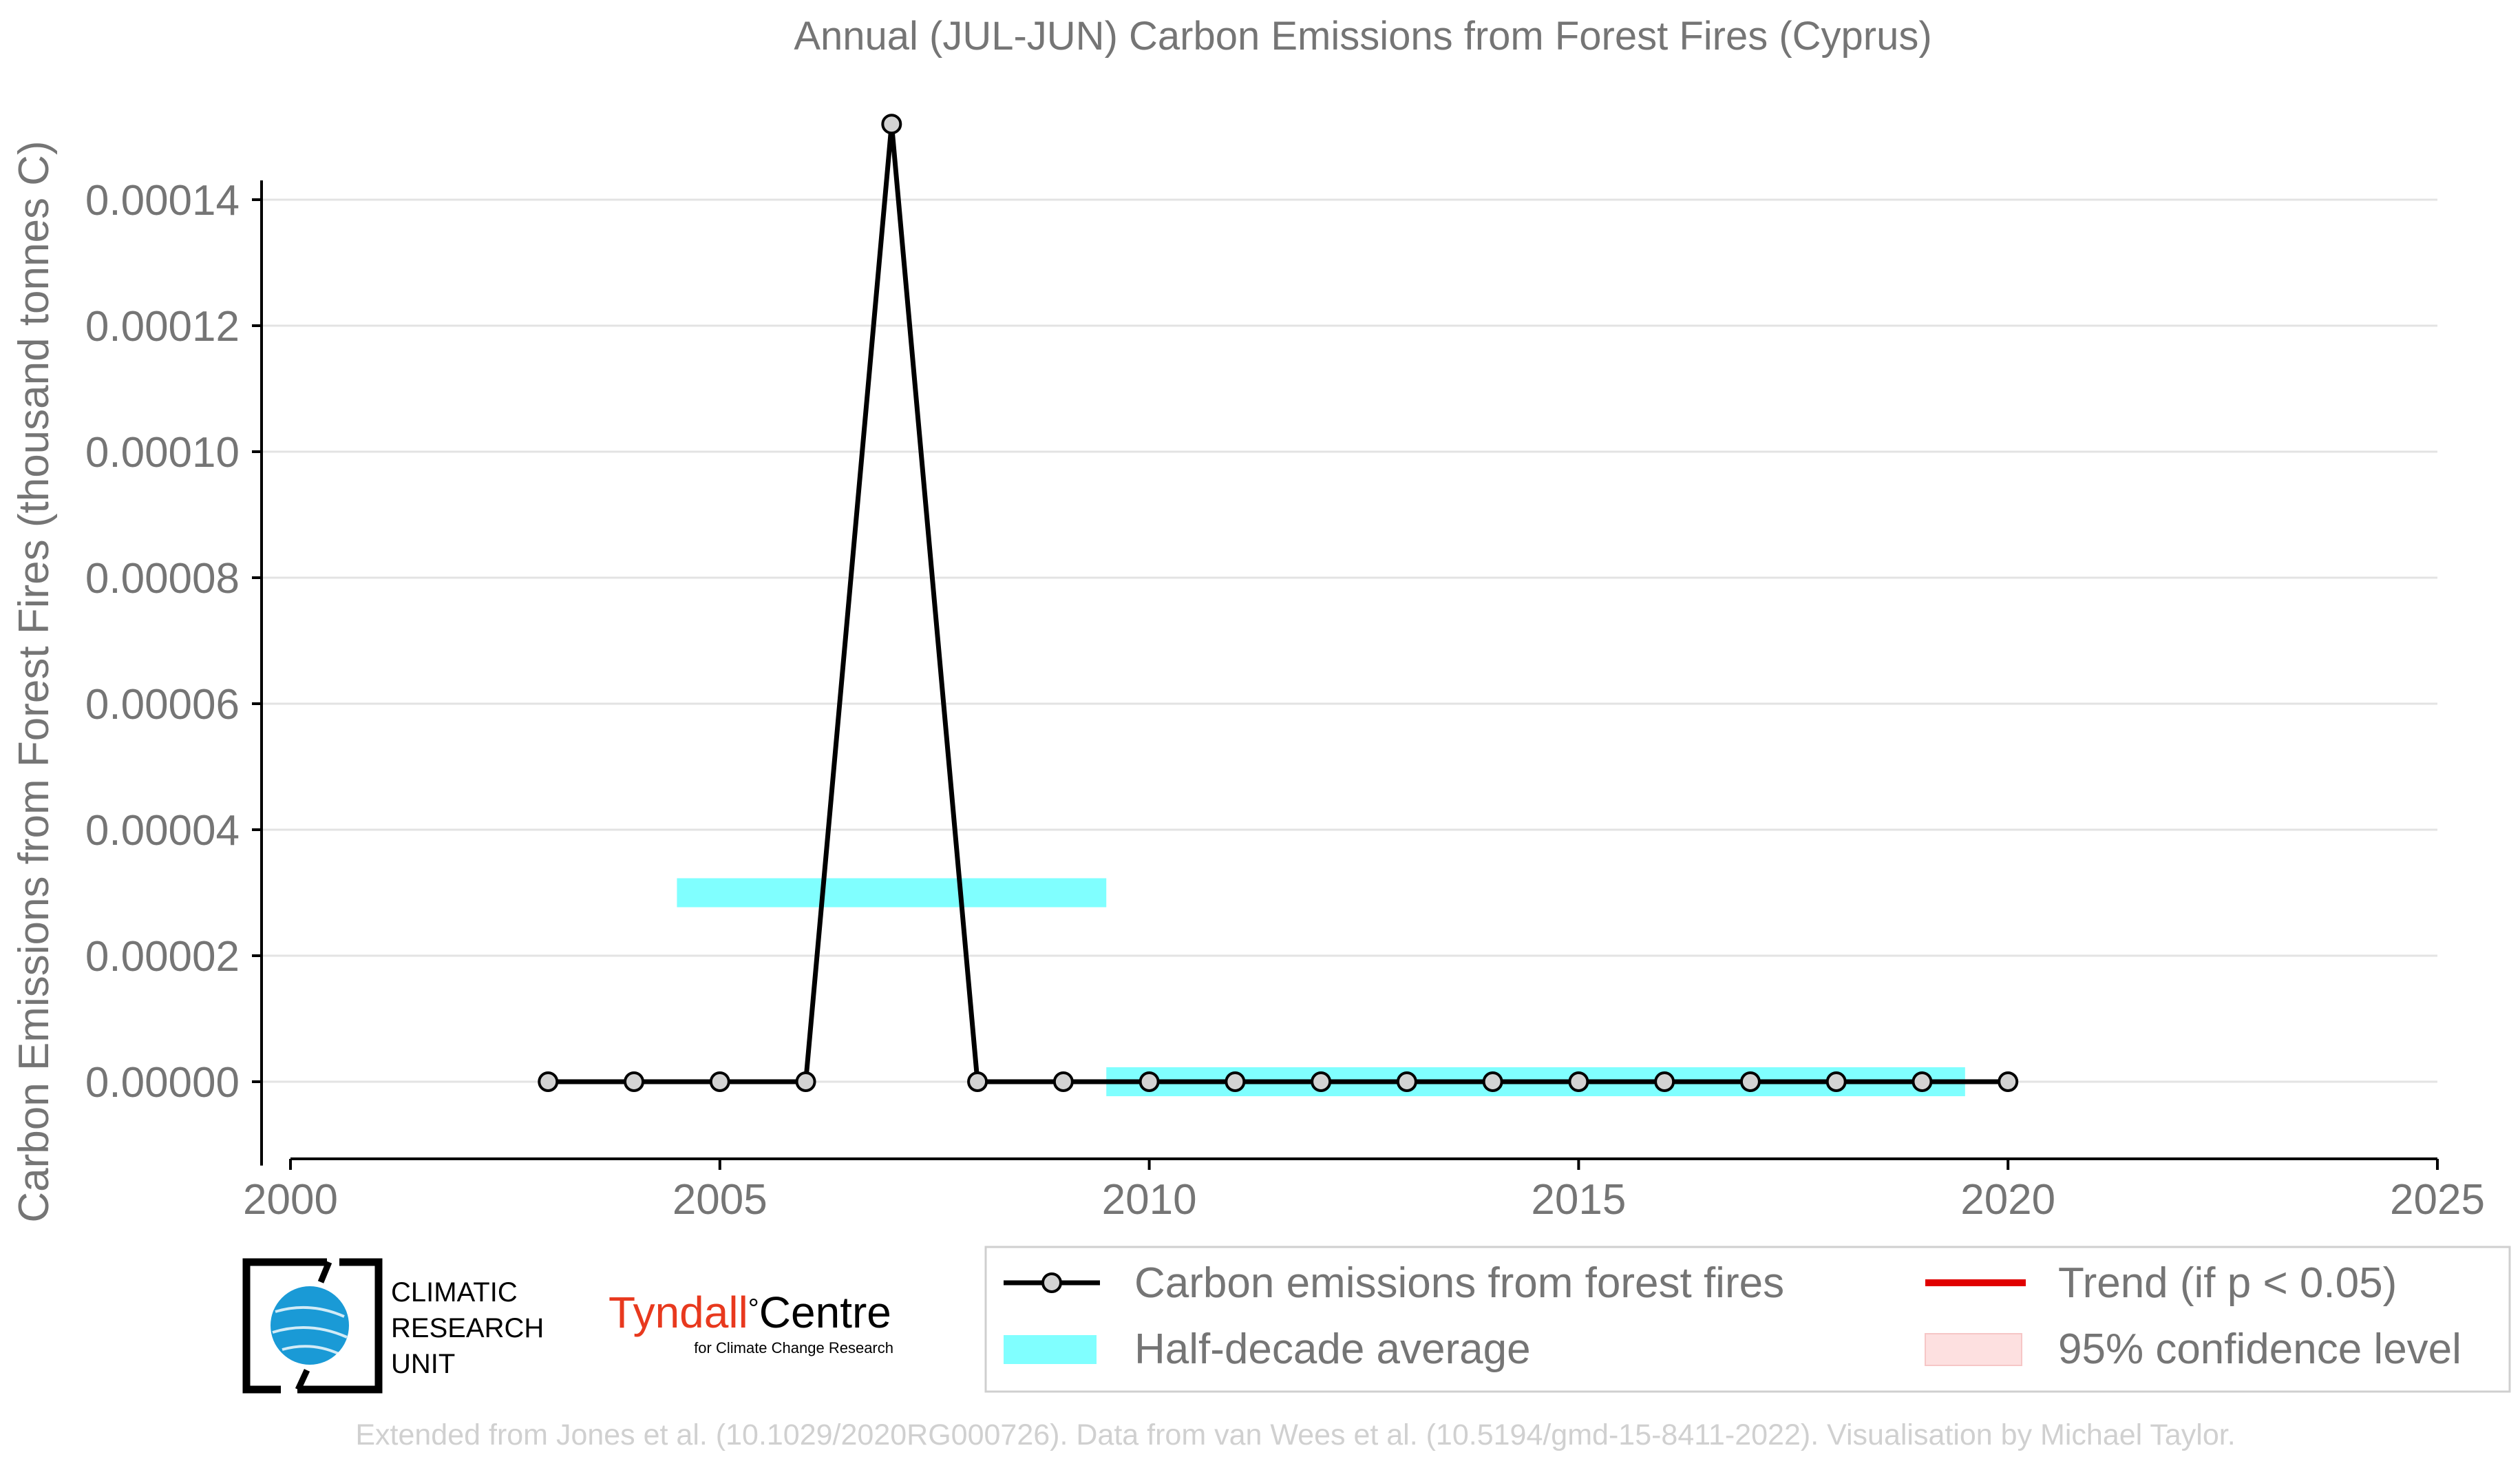 This screenshot has height=1468, width=2520. I want to click on legend-frame, so click(1747, 1319).